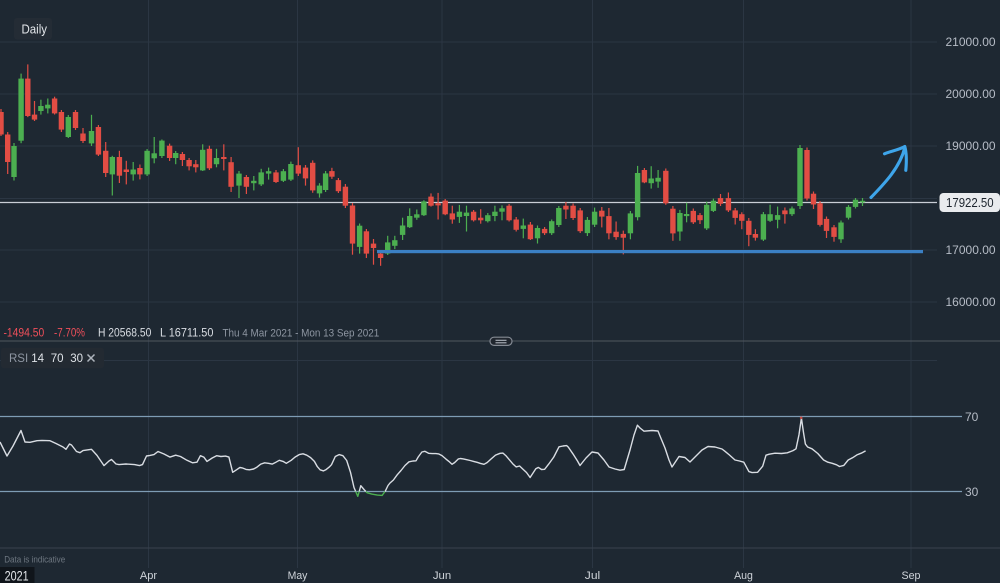  Describe the element at coordinates (186, 334) in the screenshot. I see `svg-text: L 16711.50` at that location.